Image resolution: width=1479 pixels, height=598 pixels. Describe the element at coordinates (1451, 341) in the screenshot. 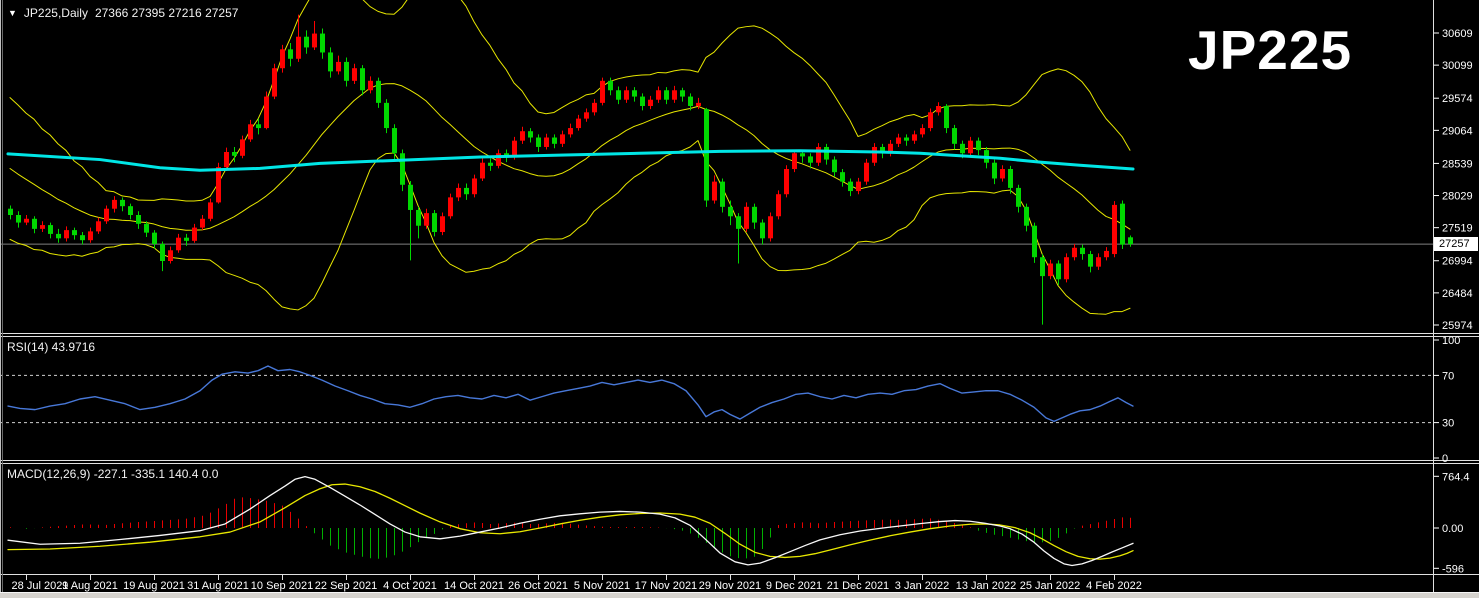

I see `rsi-axis-label: 100` at that location.